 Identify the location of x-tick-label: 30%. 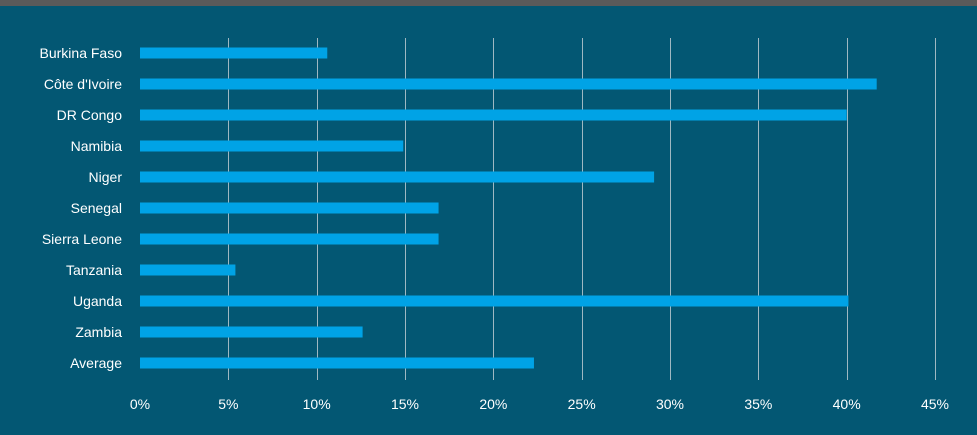
(670, 404).